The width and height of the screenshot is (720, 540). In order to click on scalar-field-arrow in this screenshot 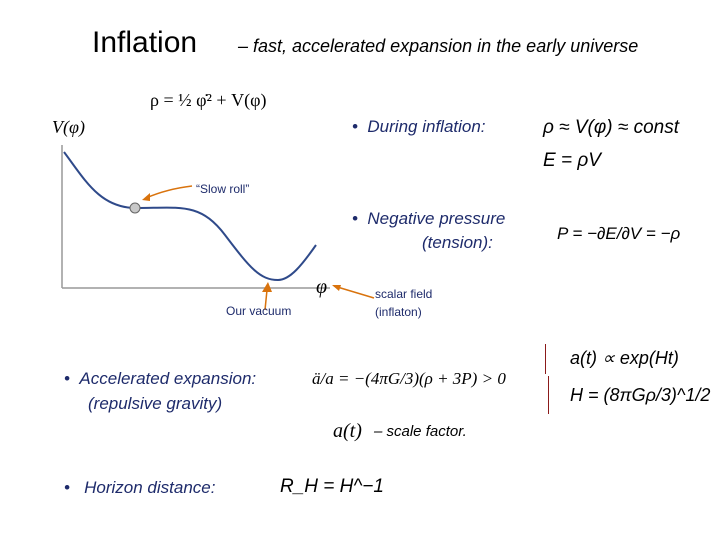, I will do `click(353, 292)`.